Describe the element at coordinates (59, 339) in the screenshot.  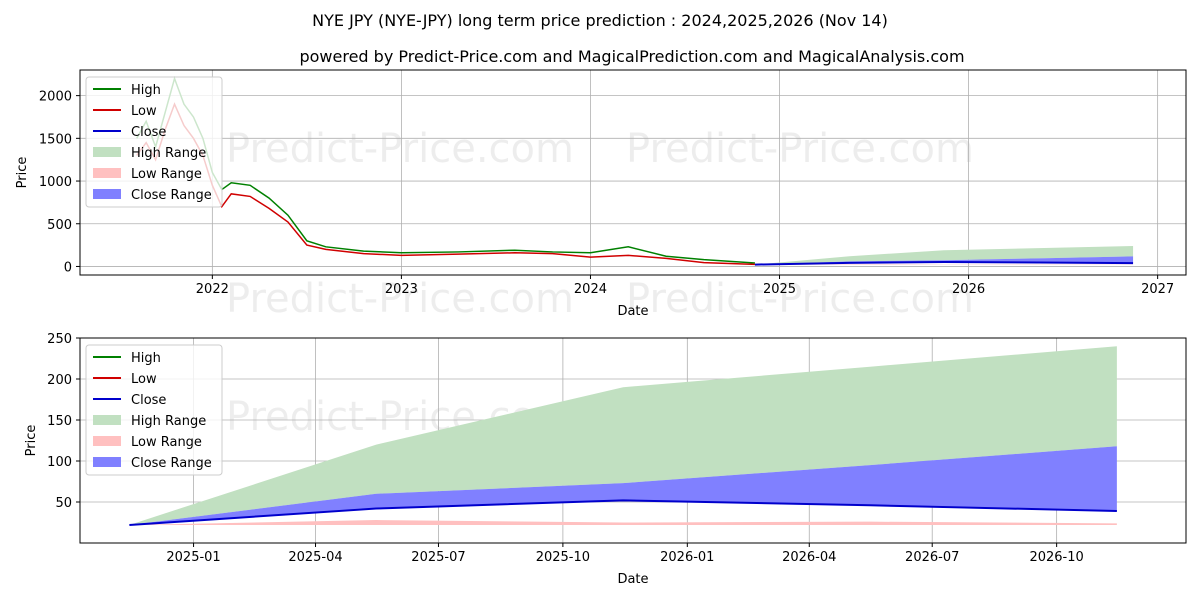
I see `y-tick-label: 250` at that location.